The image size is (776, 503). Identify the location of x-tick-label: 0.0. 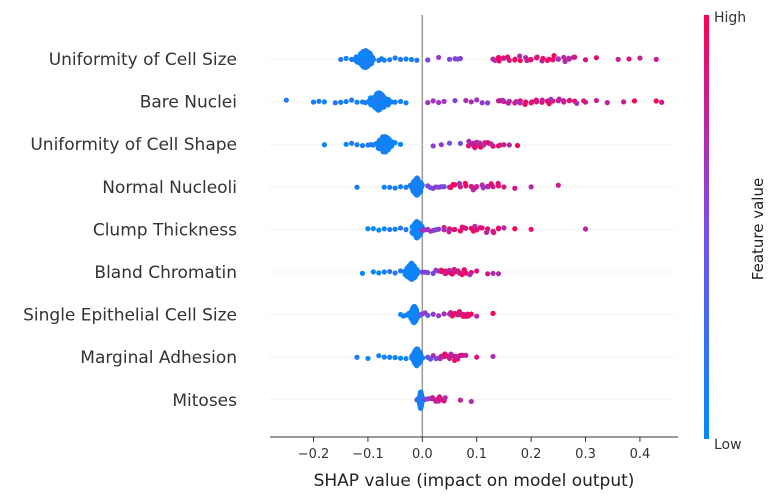
(422, 454).